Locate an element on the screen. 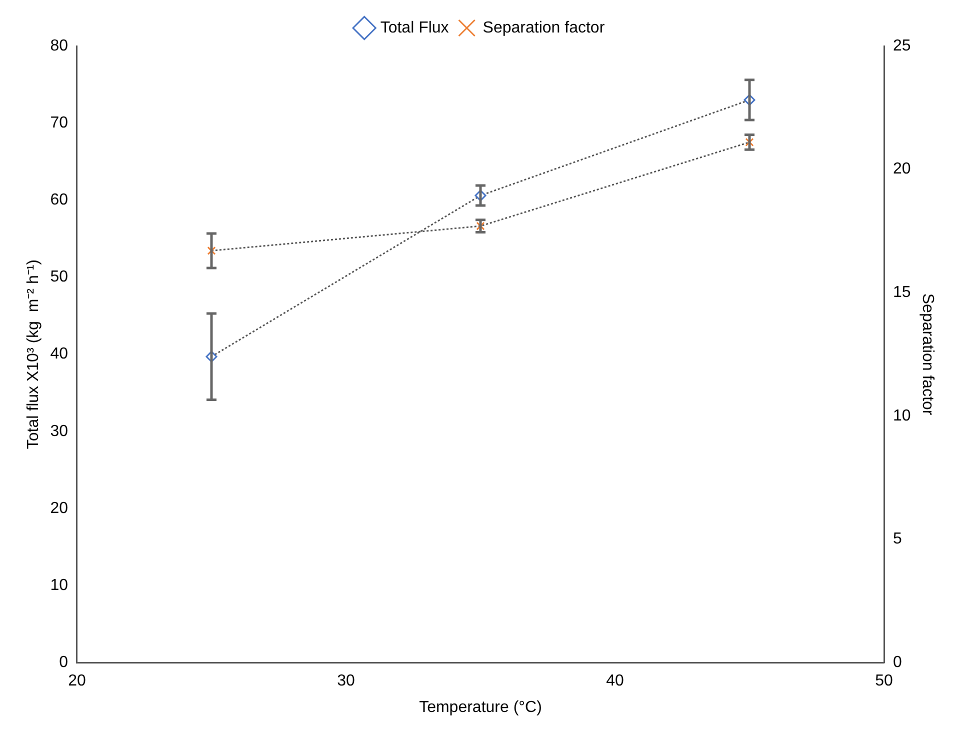 Image resolution: width=961 pixels, height=731 pixels. legend-label: Total Flux is located at coordinates (414, 27).